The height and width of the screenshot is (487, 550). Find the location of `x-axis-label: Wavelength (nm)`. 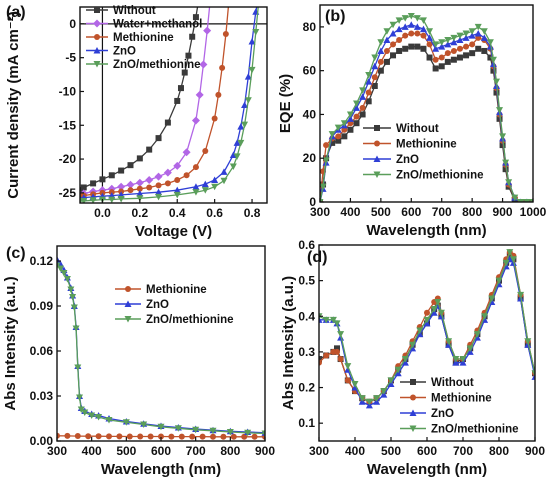

x-axis-label: Wavelength (nm) is located at coordinates (426, 230).